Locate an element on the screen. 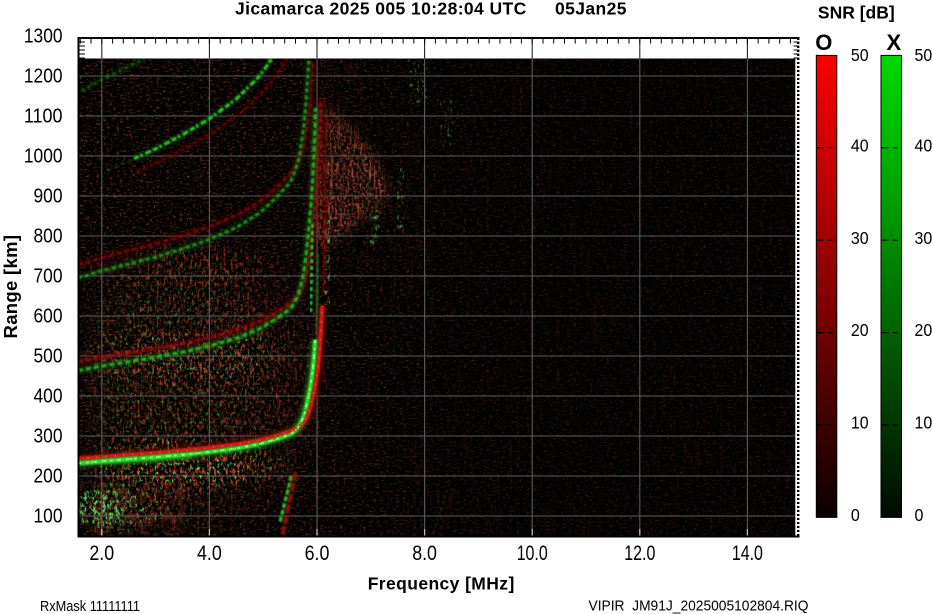 The width and height of the screenshot is (932, 614). svg-text: 12.0 is located at coordinates (639, 553).